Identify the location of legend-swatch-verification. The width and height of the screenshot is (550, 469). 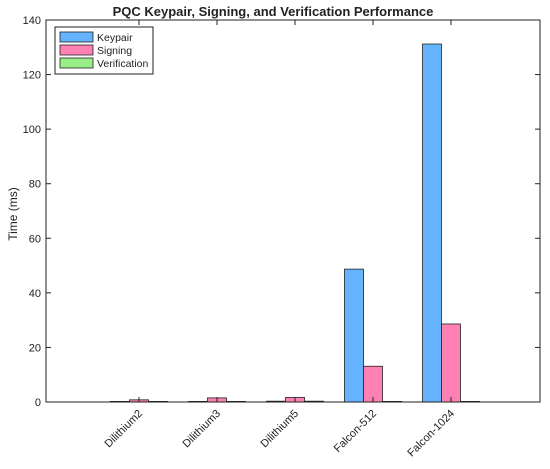
(76, 63).